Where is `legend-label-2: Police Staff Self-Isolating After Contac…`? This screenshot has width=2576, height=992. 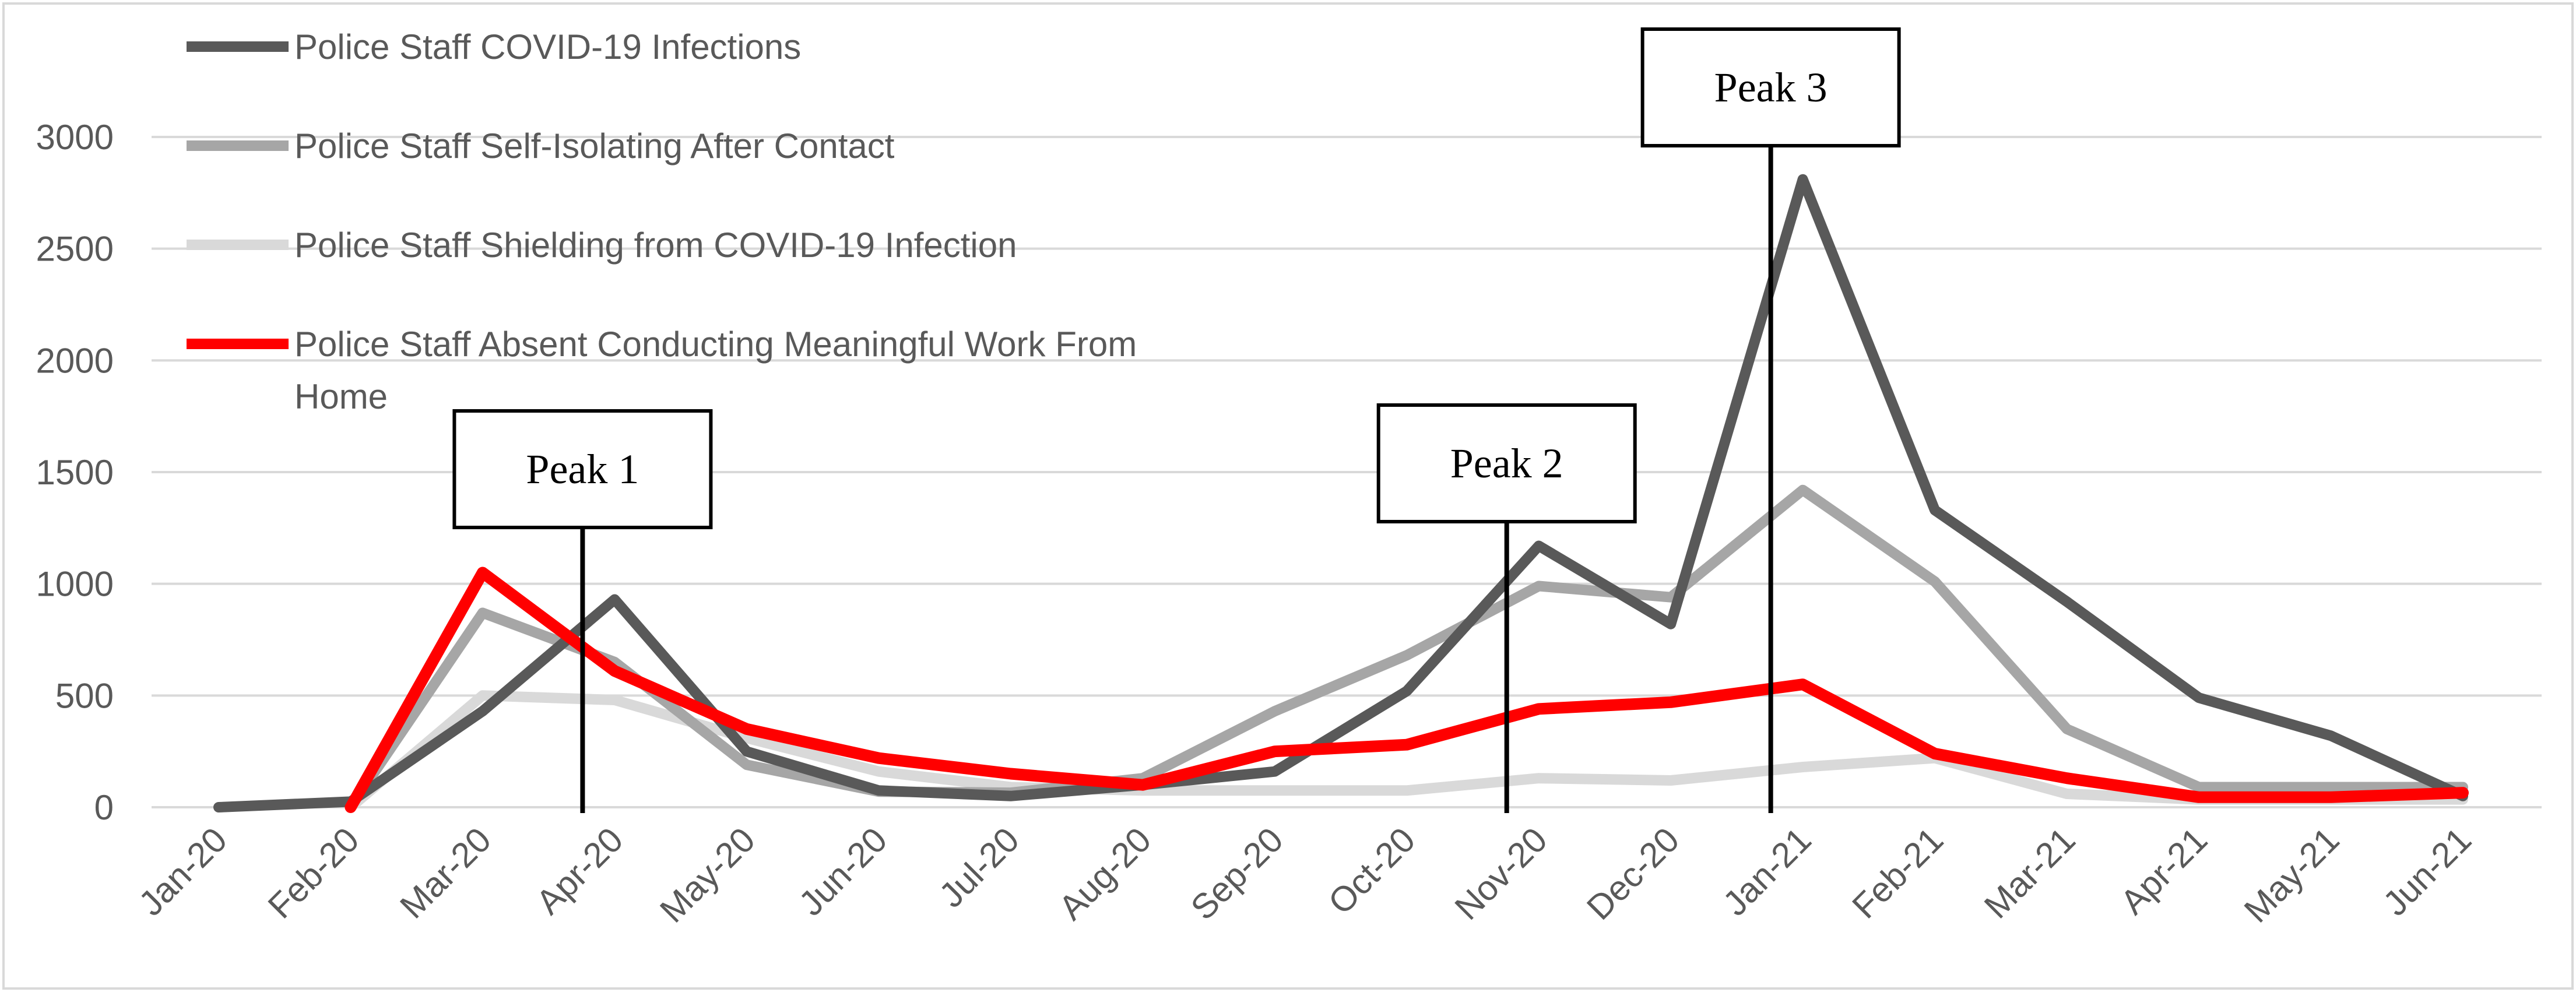
legend-label-2: Police Staff Self-Isolating After Contac… is located at coordinates (594, 146).